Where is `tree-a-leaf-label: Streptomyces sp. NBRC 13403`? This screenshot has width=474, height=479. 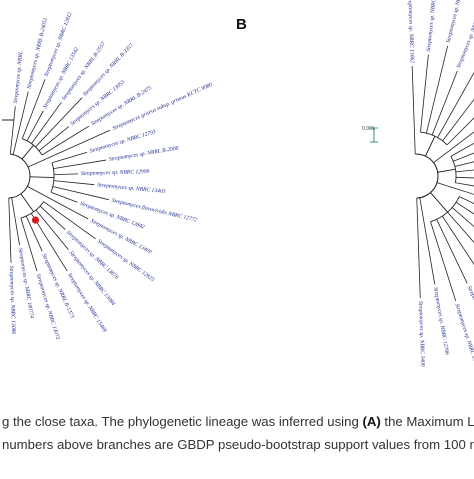 tree-a-leaf-label: Streptomyces sp. NBRC 13403 is located at coordinates (131, 188).